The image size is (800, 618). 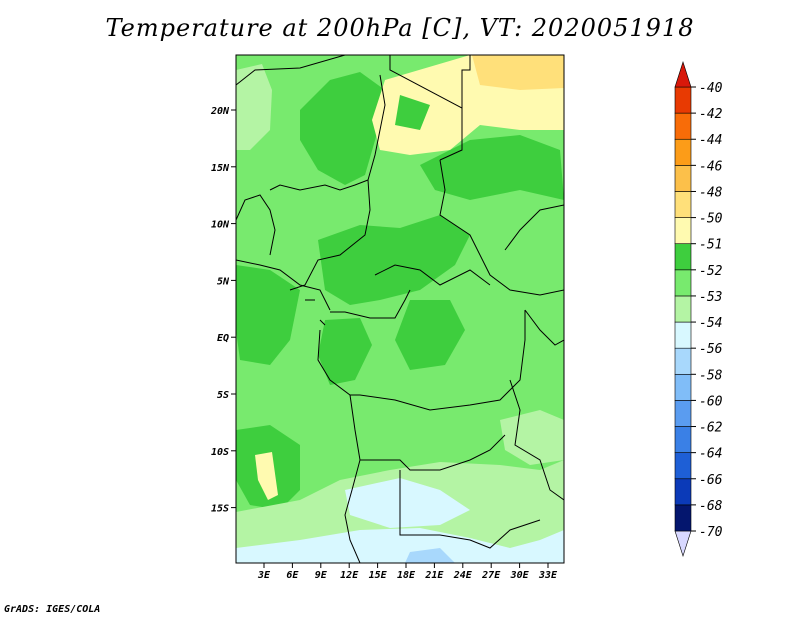 I want to click on lat-label: 10S, so click(x=220, y=452).